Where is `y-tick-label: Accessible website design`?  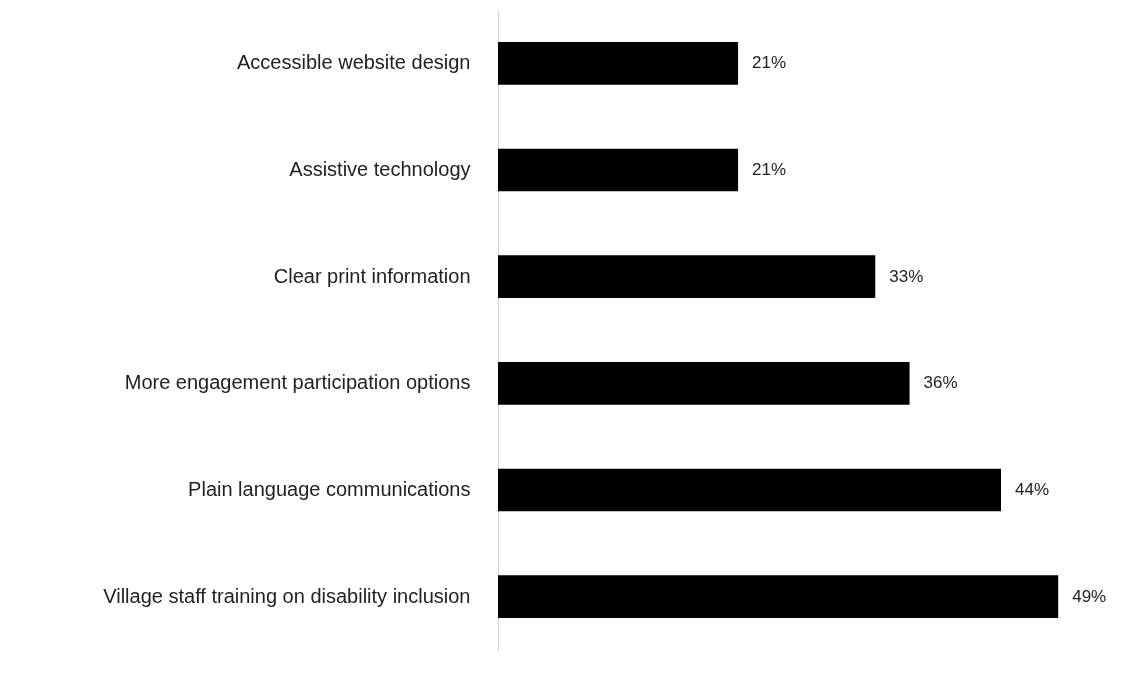 y-tick-label: Accessible website design is located at coordinates (354, 62).